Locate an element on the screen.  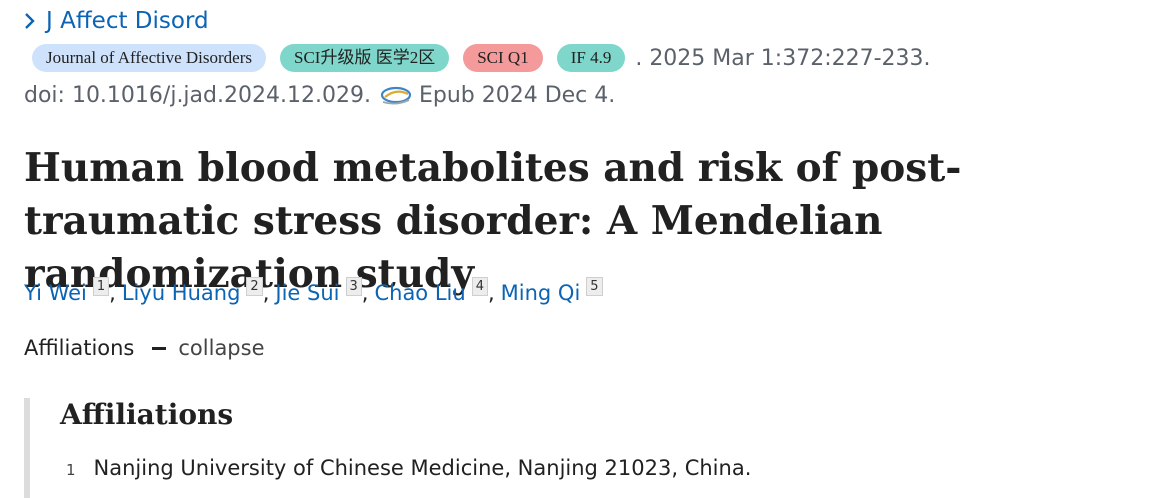
journal-link: J Affect Disord is located at coordinates (116, 21).